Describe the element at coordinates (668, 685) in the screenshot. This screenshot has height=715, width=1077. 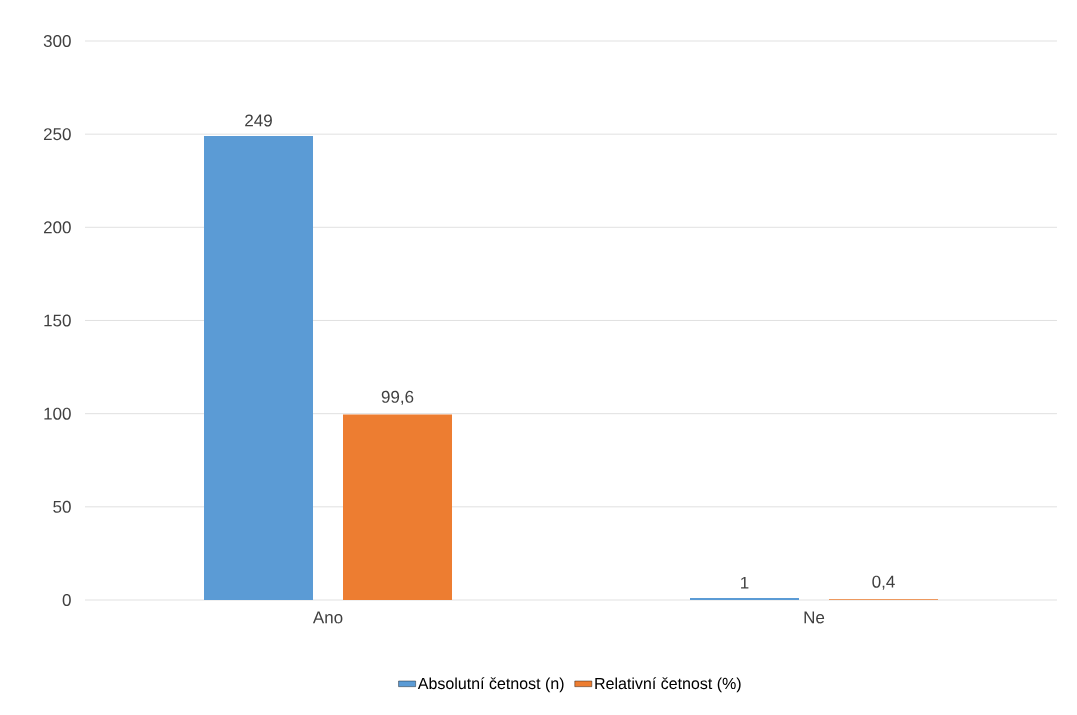
I see `legend-label: Relativní četnost (%)` at that location.